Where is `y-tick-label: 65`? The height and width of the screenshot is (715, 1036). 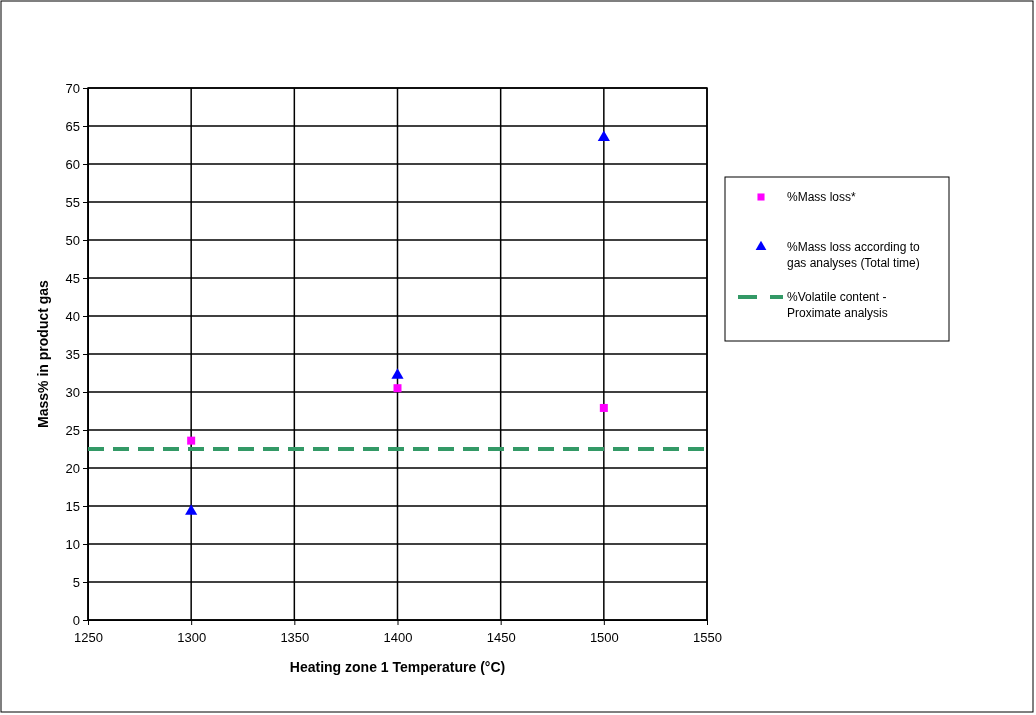
y-tick-label: 65 is located at coordinates (72, 126).